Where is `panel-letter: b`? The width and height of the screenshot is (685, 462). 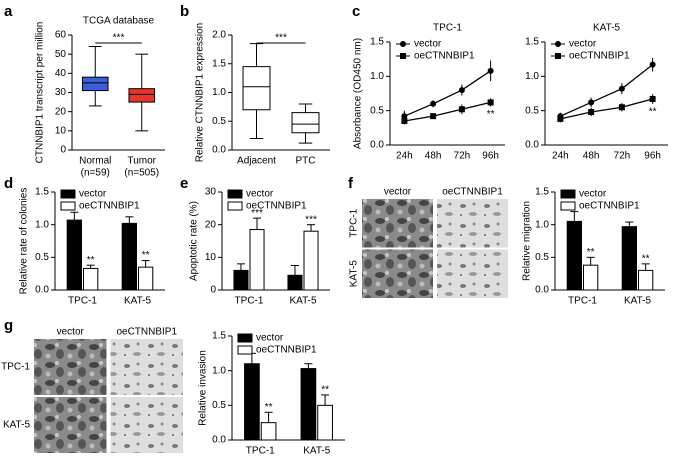 panel-letter: b is located at coordinates (184, 11).